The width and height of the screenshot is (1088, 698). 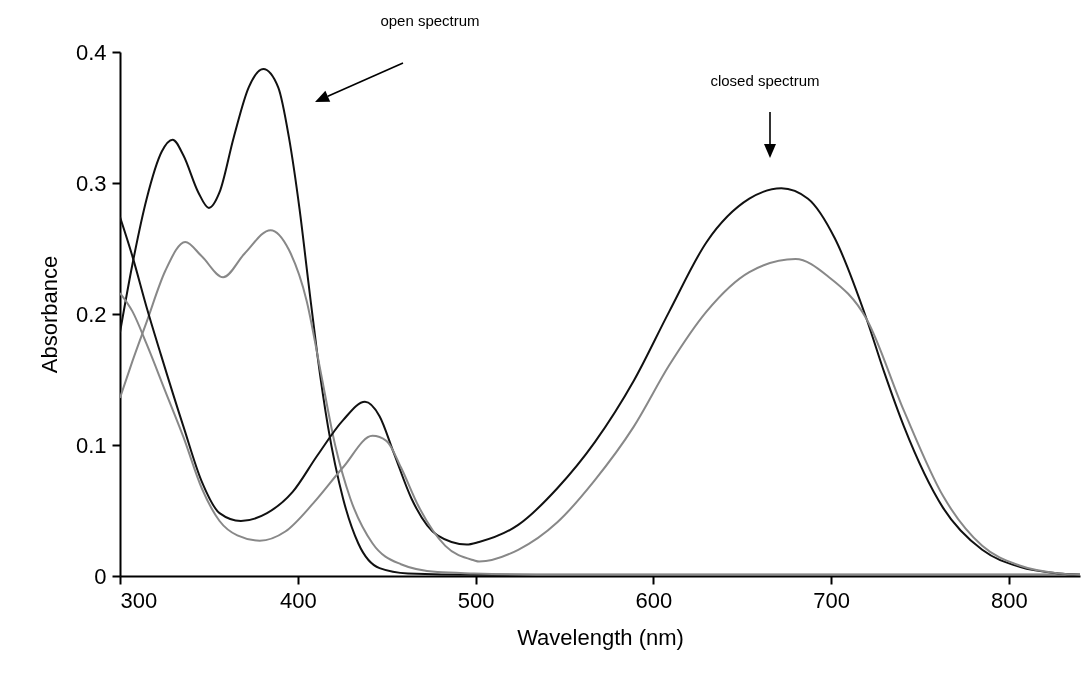 What do you see at coordinates (831, 600) in the screenshot?
I see `x-tick-label: 700` at bounding box center [831, 600].